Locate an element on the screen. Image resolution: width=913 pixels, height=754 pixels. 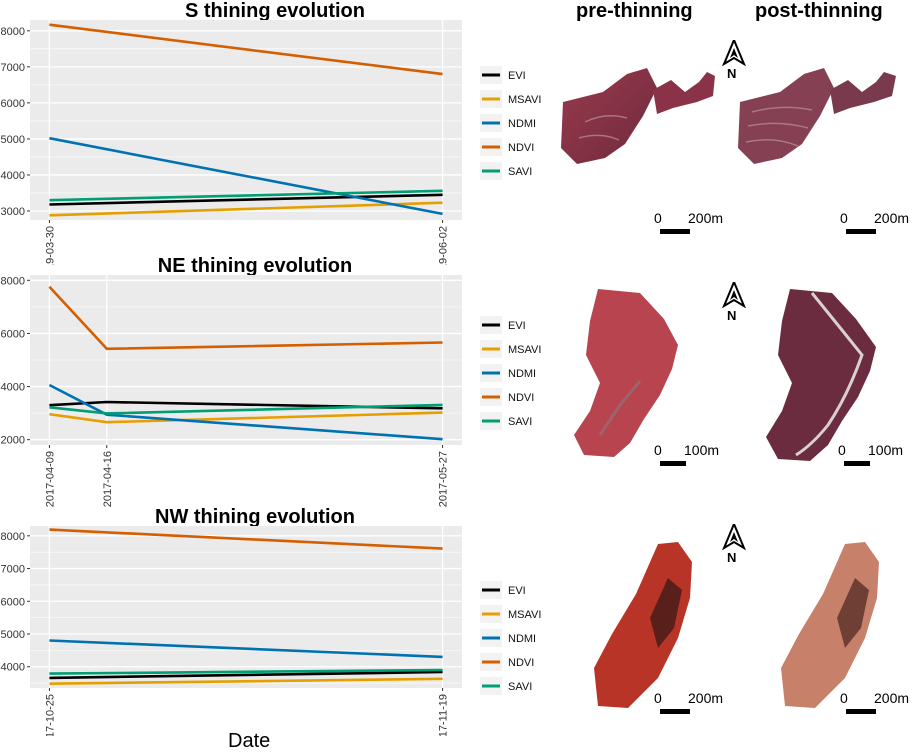
x-tick-label: 2019-06-02 is located at coordinates (444, 245).